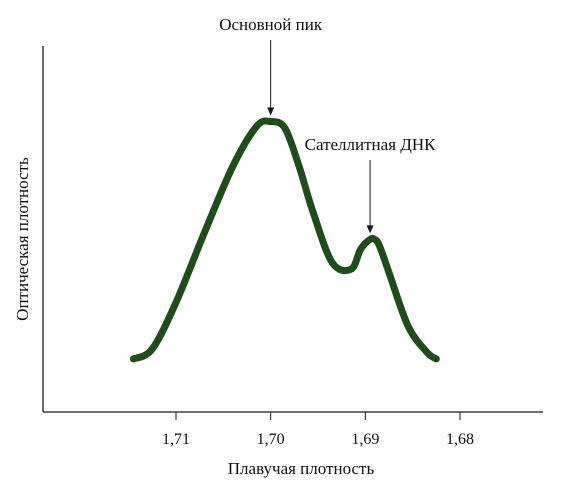 The image size is (579, 501). What do you see at coordinates (370, 144) in the screenshot?
I see `annotation-label: Сателлитная ДНК` at bounding box center [370, 144].